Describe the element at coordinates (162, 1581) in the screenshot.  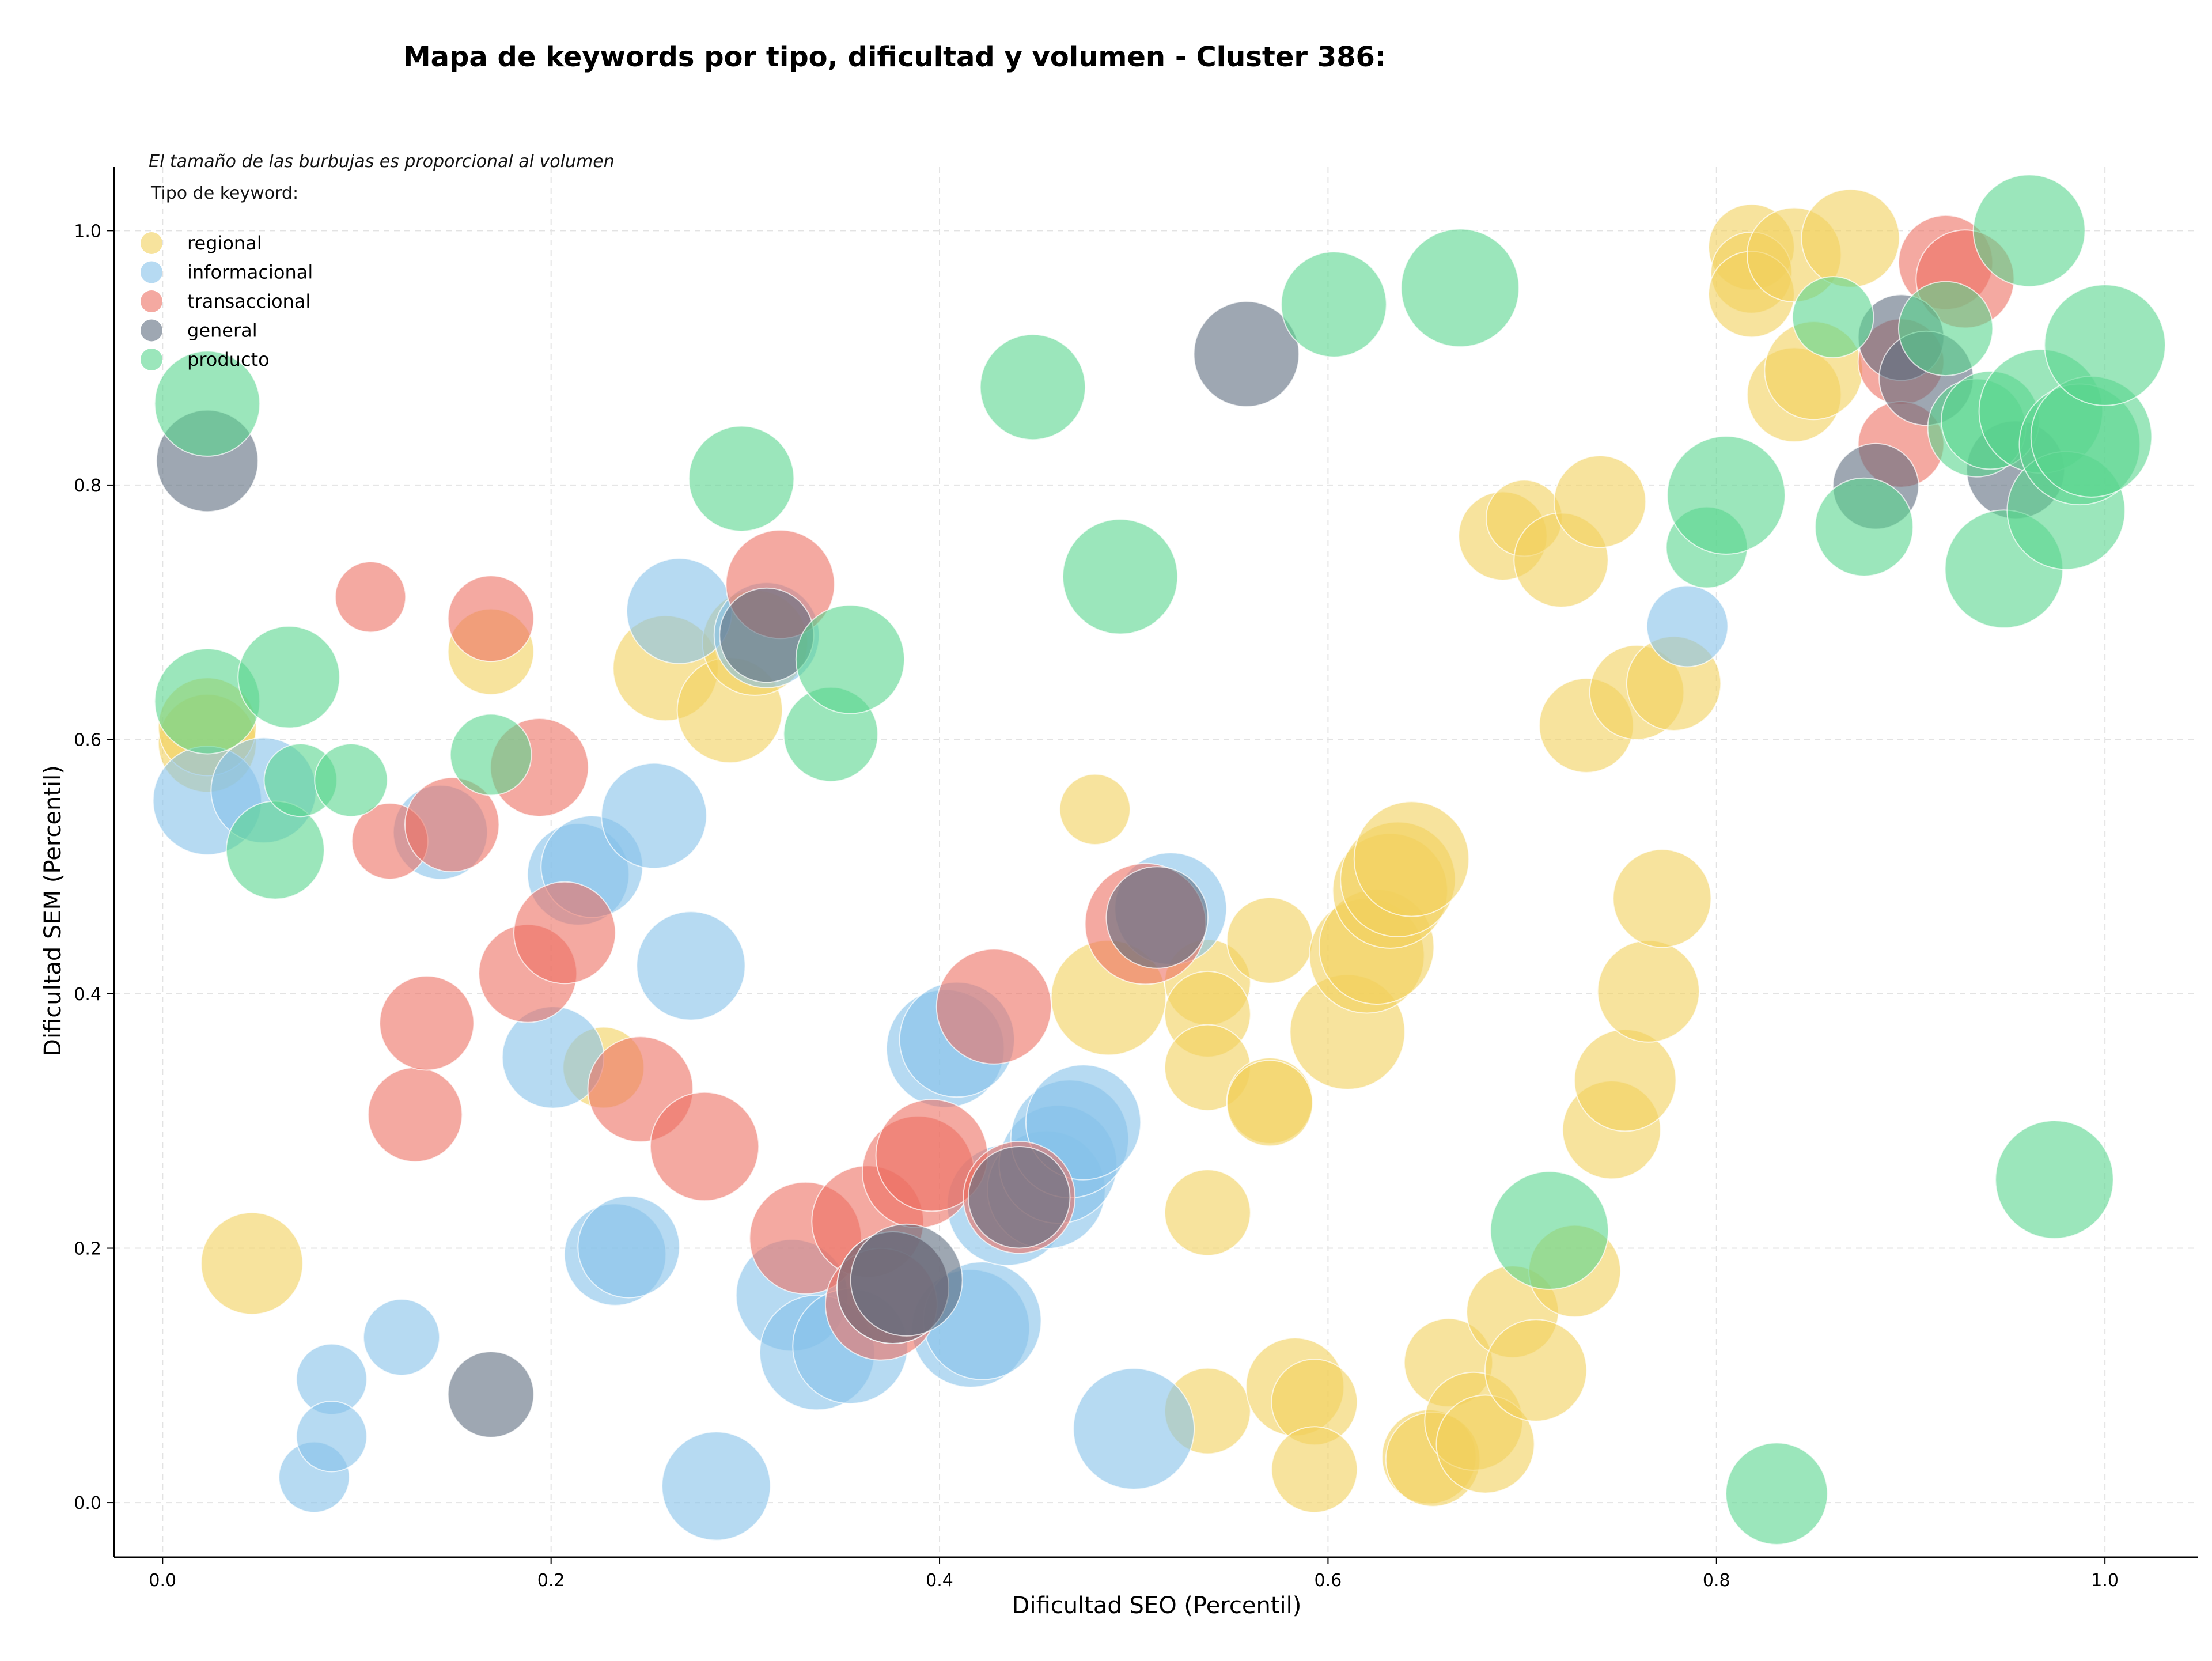
I see `x-tick-label: 0.0` at that location.